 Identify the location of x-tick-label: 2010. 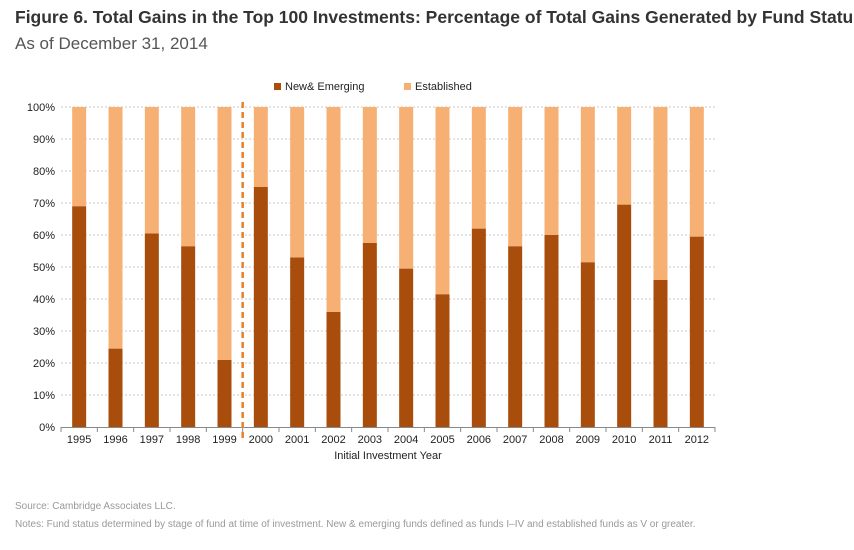
(624, 440).